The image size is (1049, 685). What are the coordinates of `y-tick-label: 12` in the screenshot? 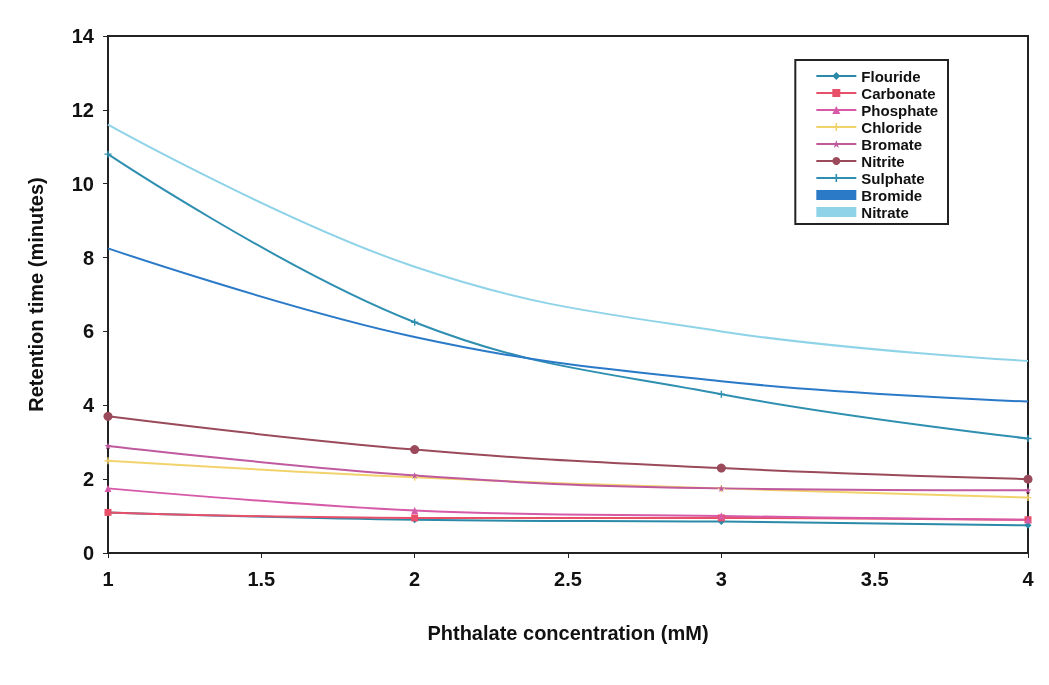 It's located at (82, 109).